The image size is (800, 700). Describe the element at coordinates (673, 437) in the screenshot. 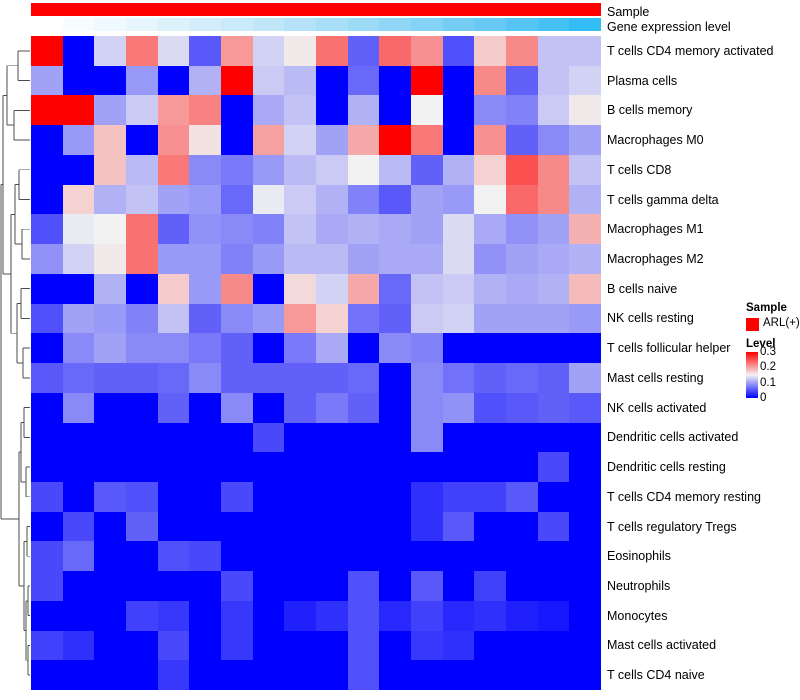

I see `row-label: Dendritic cells activated` at that location.